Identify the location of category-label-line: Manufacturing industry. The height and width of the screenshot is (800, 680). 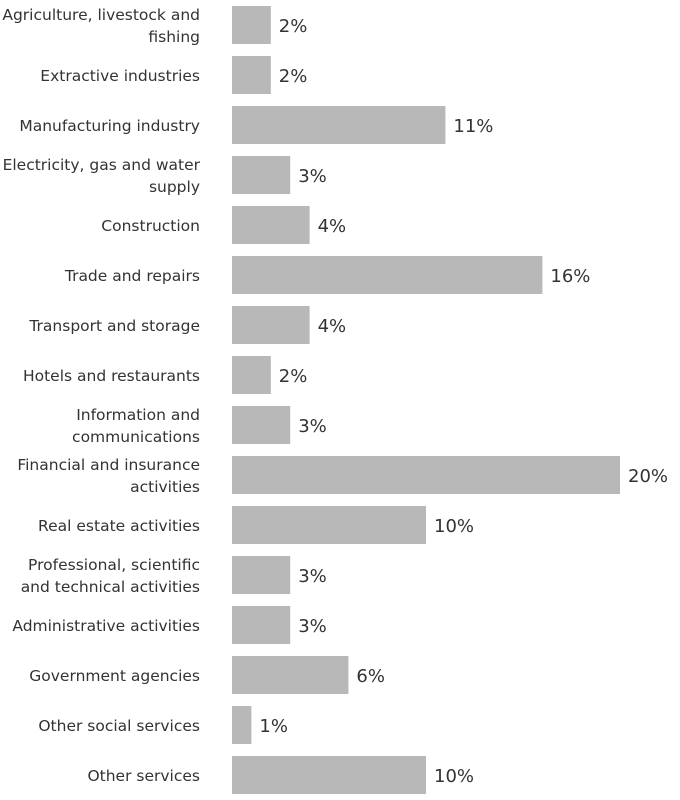
(109, 126).